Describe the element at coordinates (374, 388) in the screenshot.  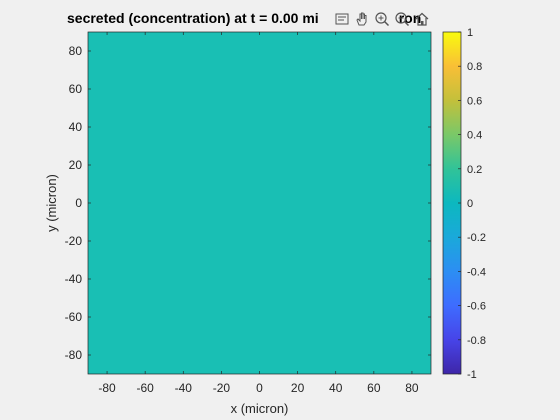
I see `x-tick-label: 60` at that location.